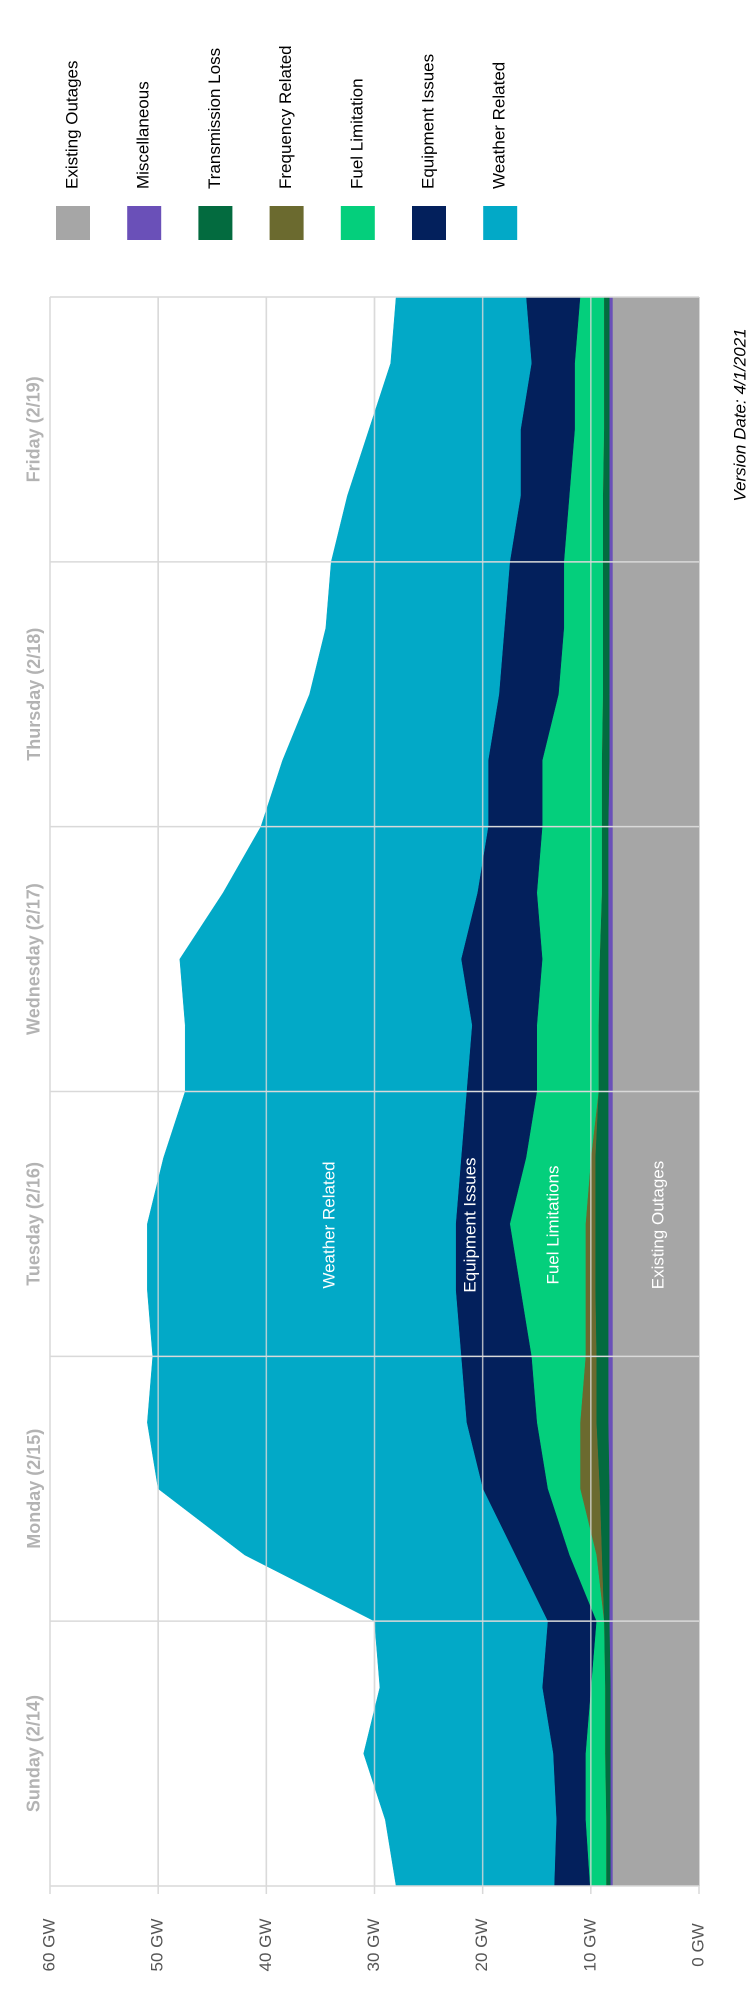 This screenshot has height=2000, width=755. I want to click on y-tick-label: 0 GW, so click(697, 1944).